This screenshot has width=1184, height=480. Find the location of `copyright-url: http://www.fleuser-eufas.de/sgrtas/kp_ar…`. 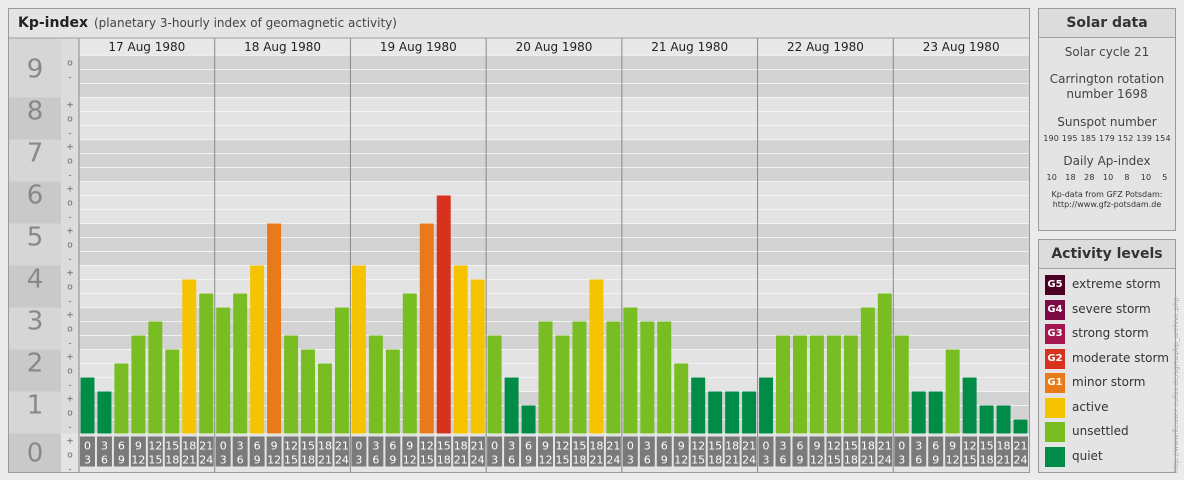

copyright-url: http://www.fleuser-eufas.de/sgrtas/kp_ar… is located at coordinates (1176, 385).